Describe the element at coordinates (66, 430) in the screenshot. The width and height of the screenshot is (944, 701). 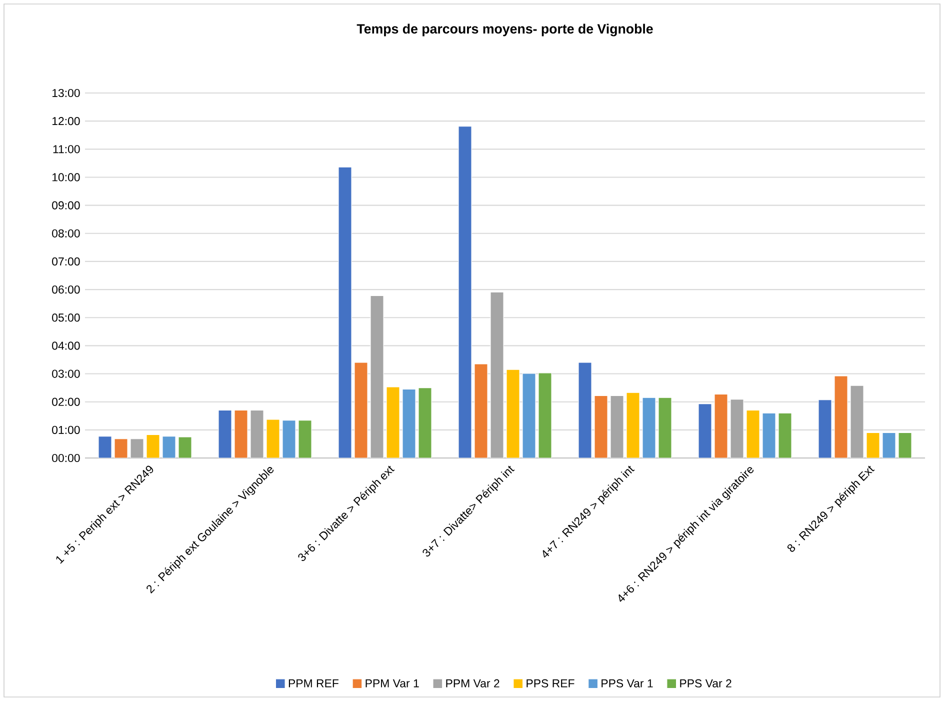
I see `y-tick-label: 01:00` at that location.